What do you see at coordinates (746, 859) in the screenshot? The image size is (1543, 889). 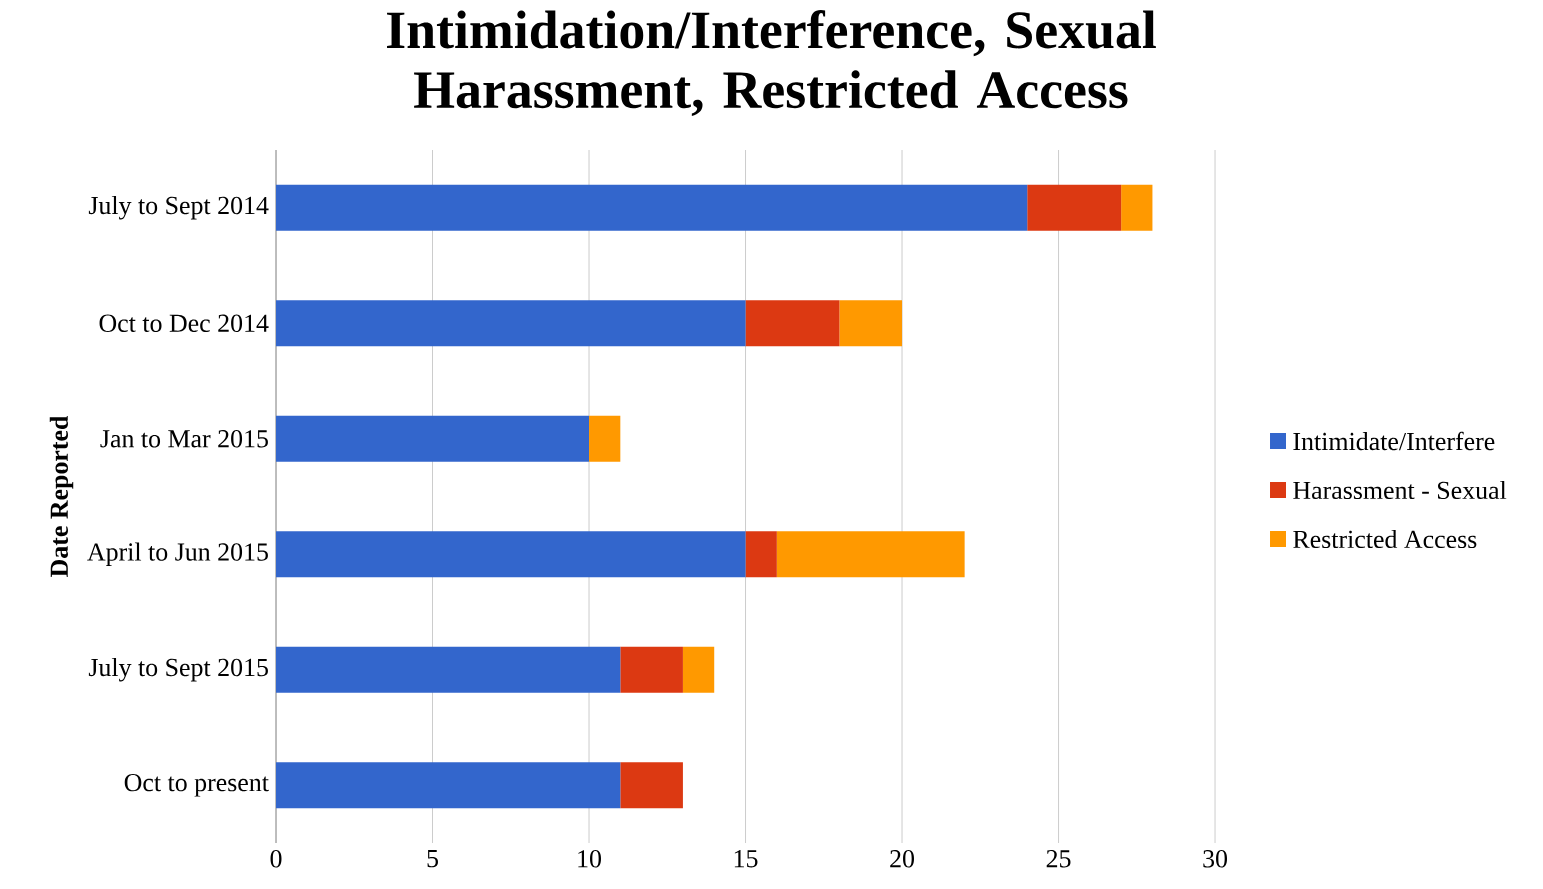 I see `x-tick-label: 15` at bounding box center [746, 859].